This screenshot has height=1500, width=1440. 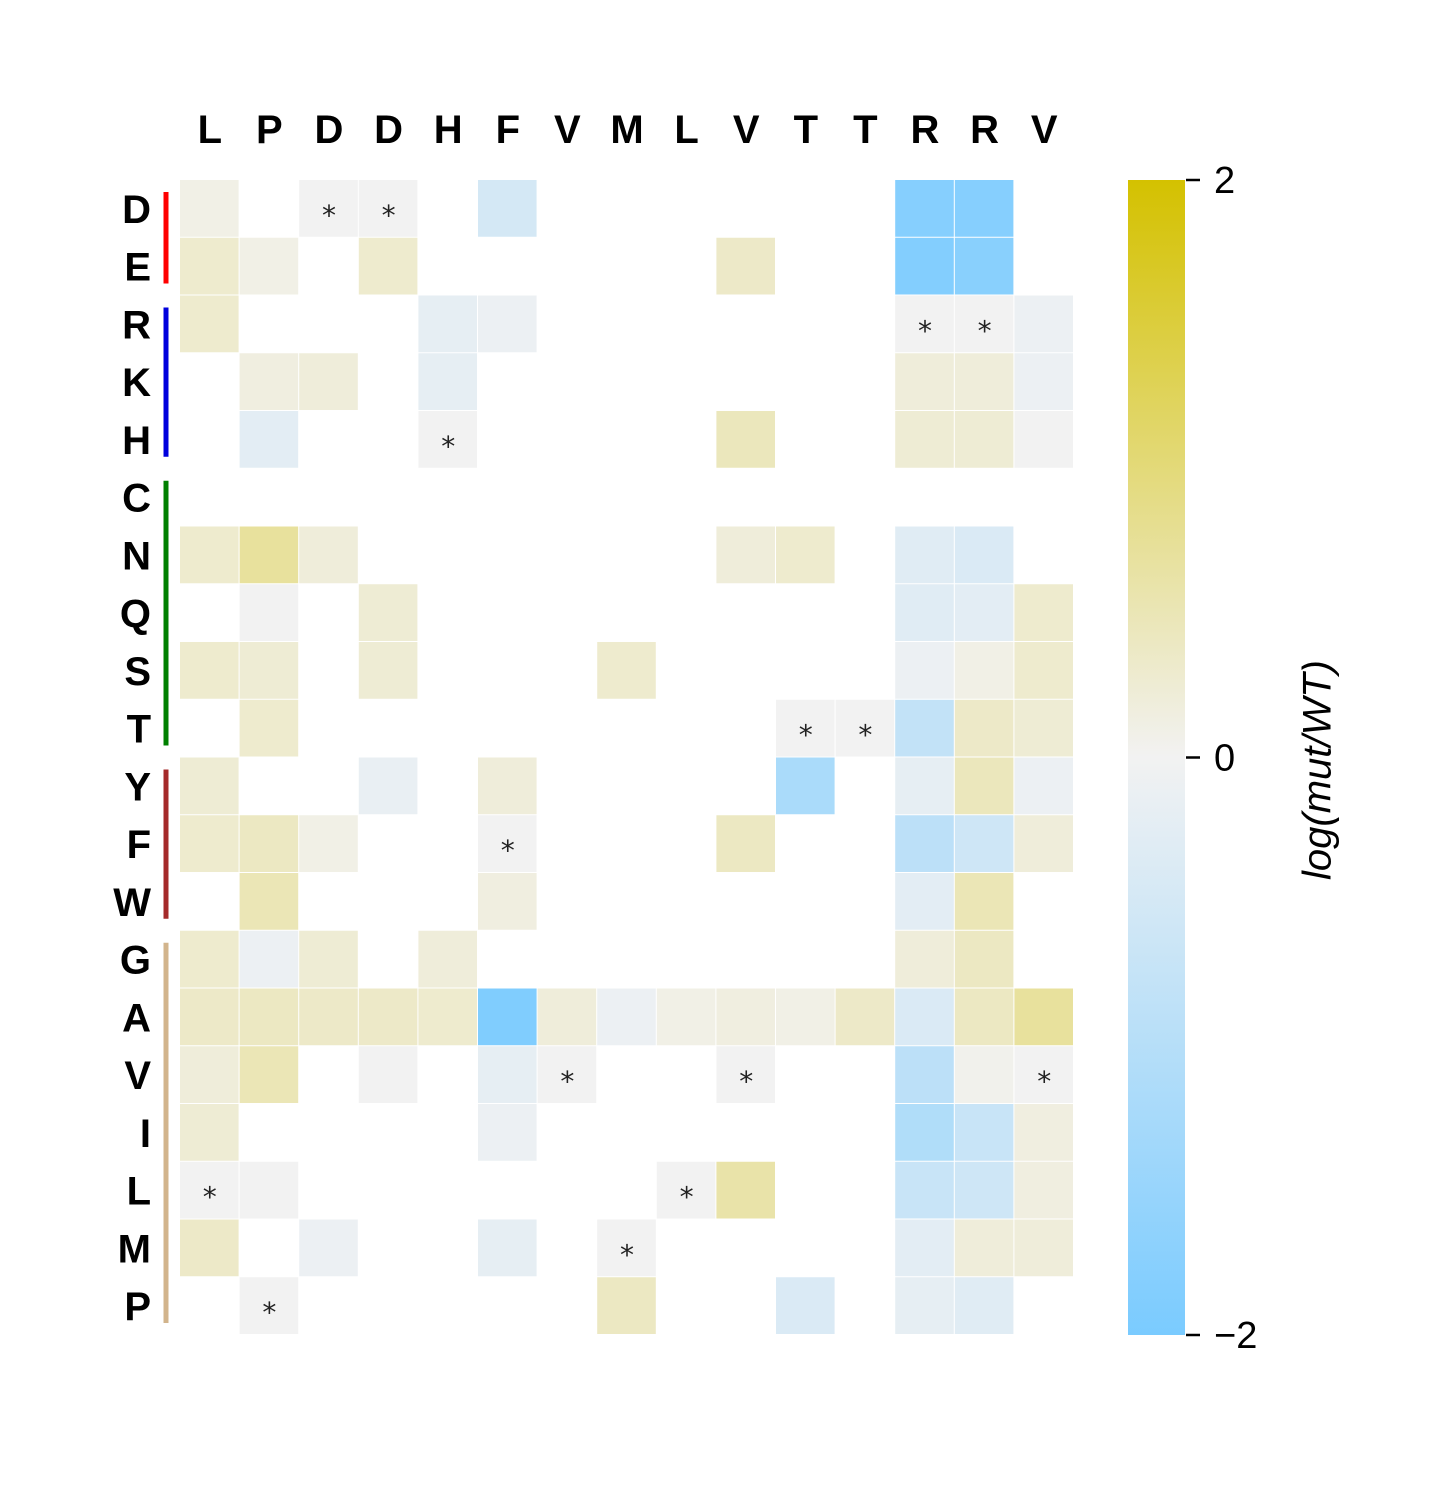 What do you see at coordinates (1224, 181) in the screenshot?
I see `colorbar-tick-label: 2` at bounding box center [1224, 181].